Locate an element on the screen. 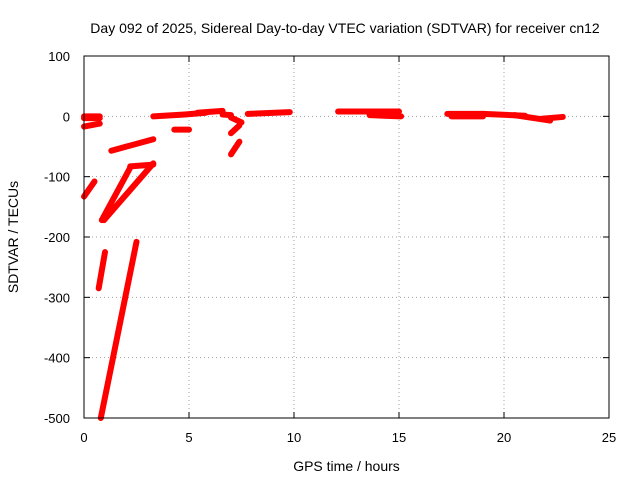 This screenshot has width=640, height=480. y-tick-label: -200 is located at coordinates (57, 237).